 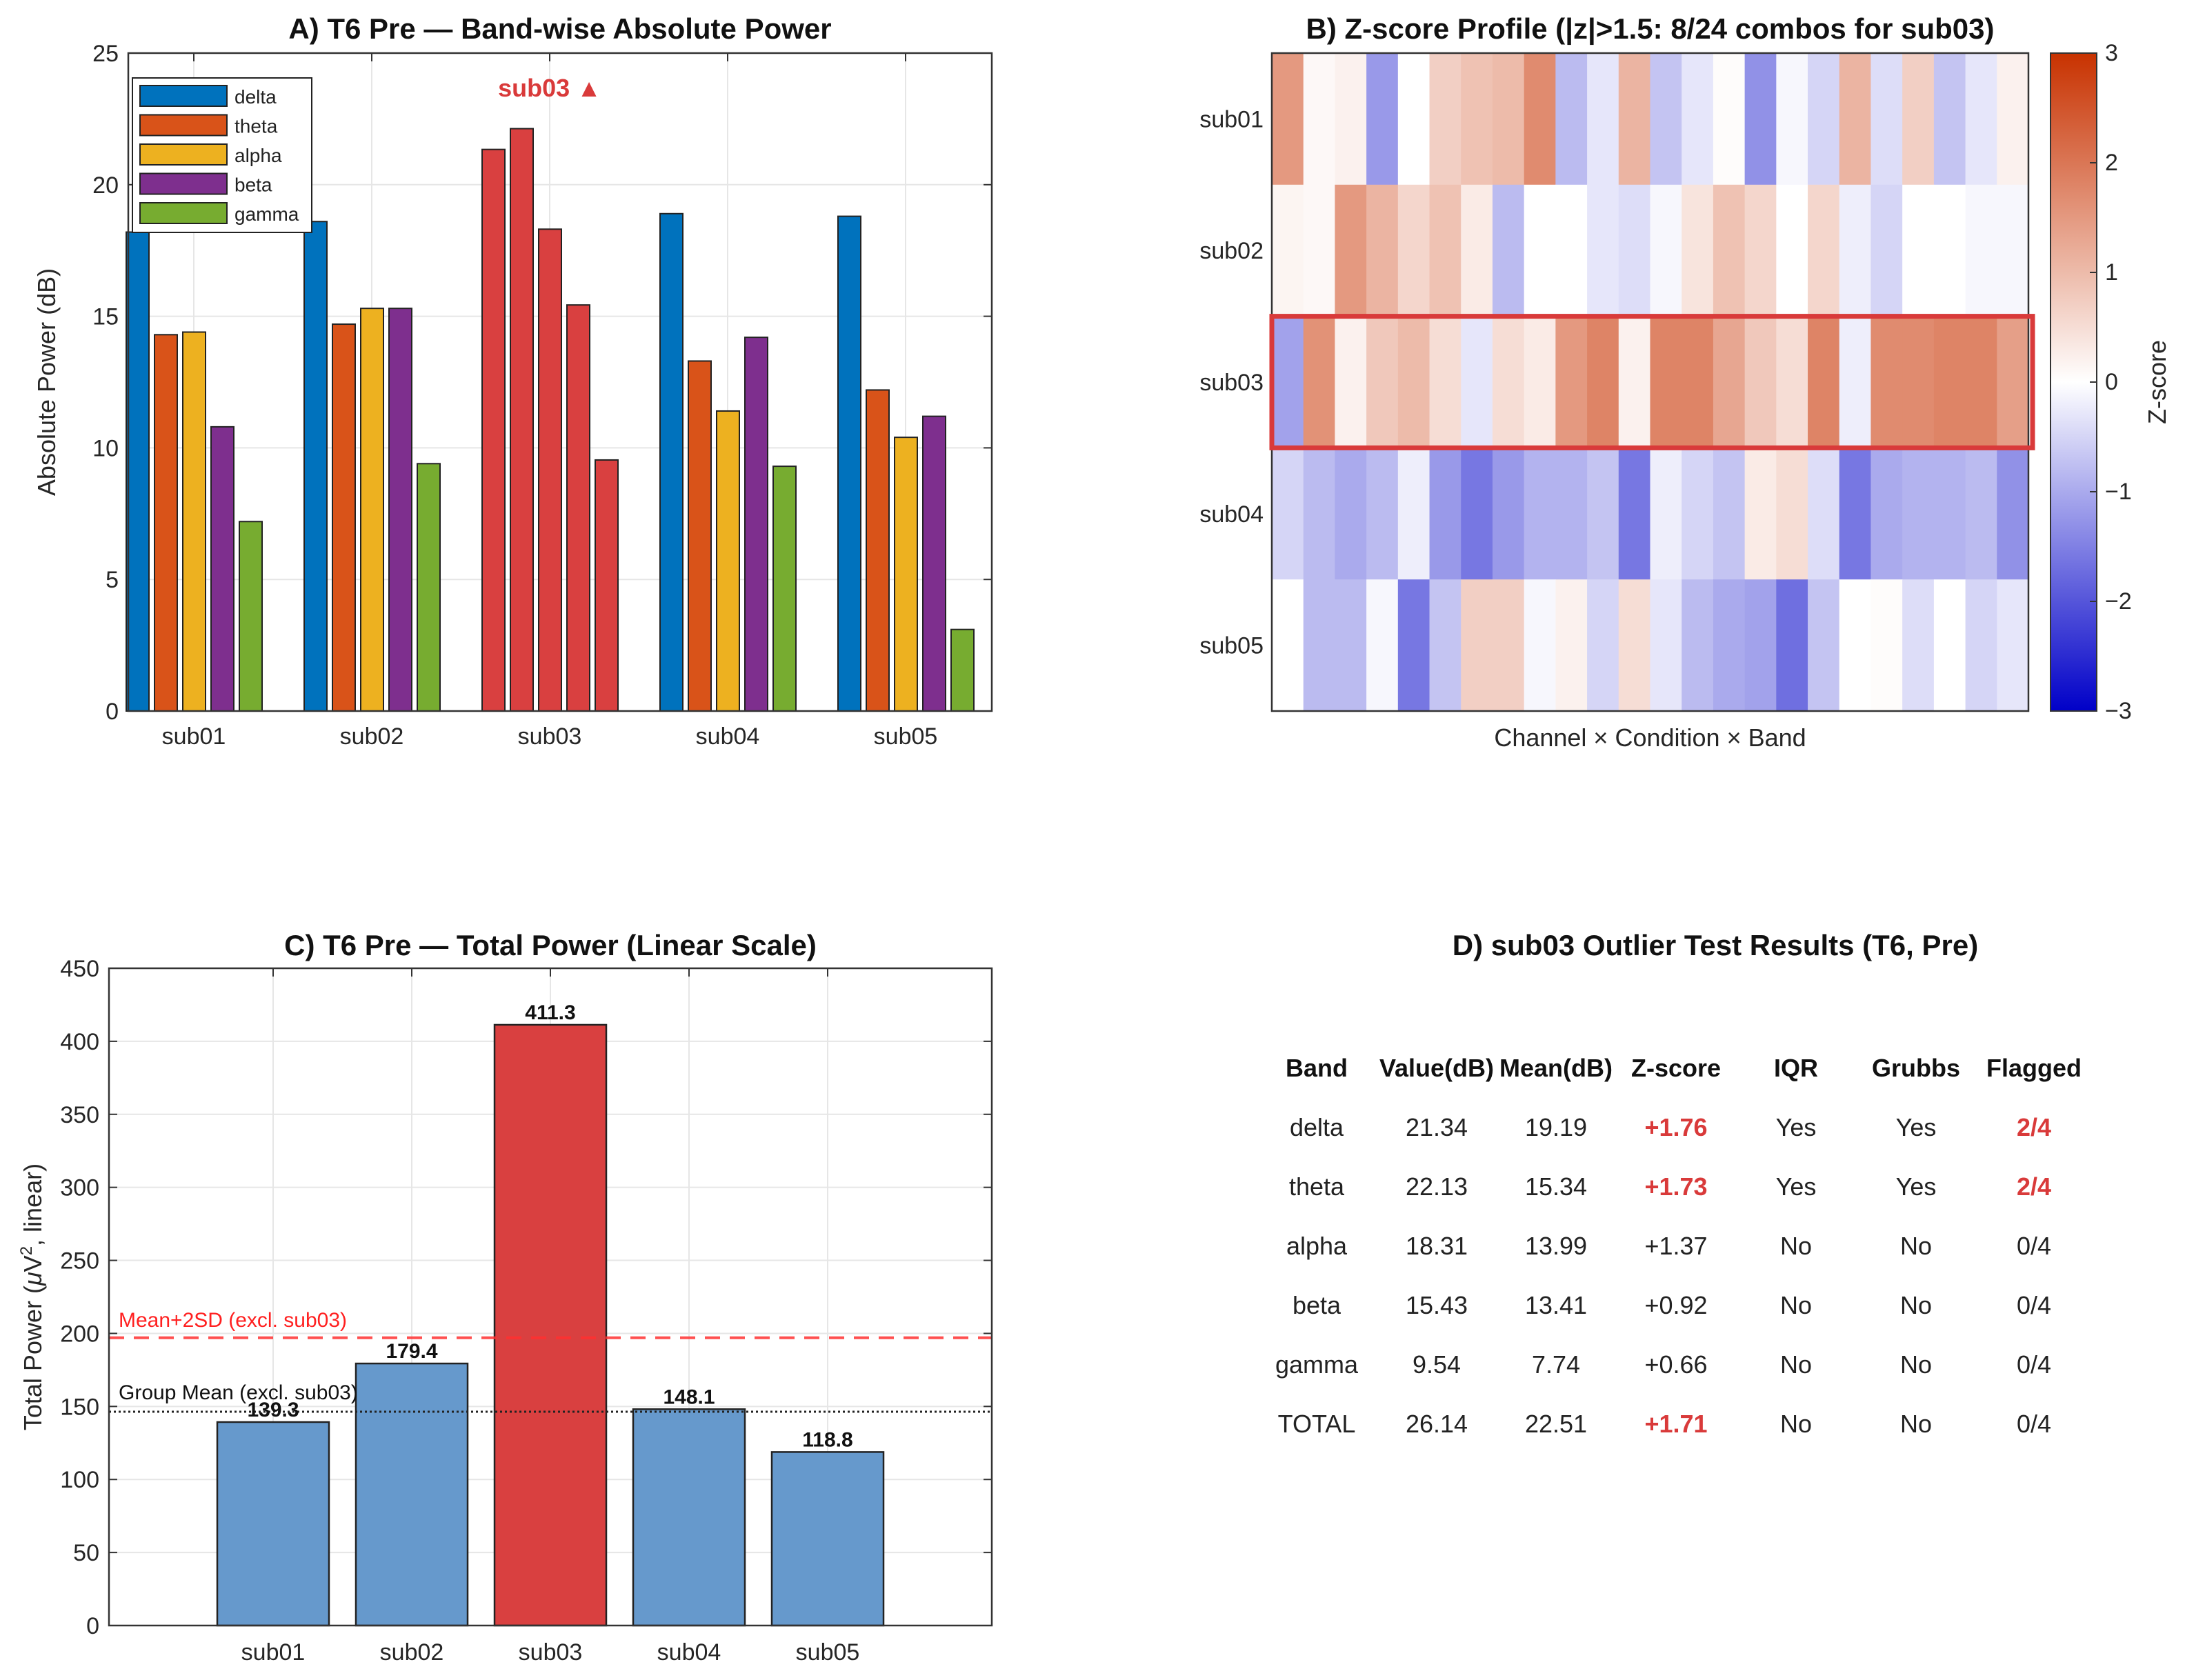 I want to click on table-cell: beta, so click(x=1317, y=1305).